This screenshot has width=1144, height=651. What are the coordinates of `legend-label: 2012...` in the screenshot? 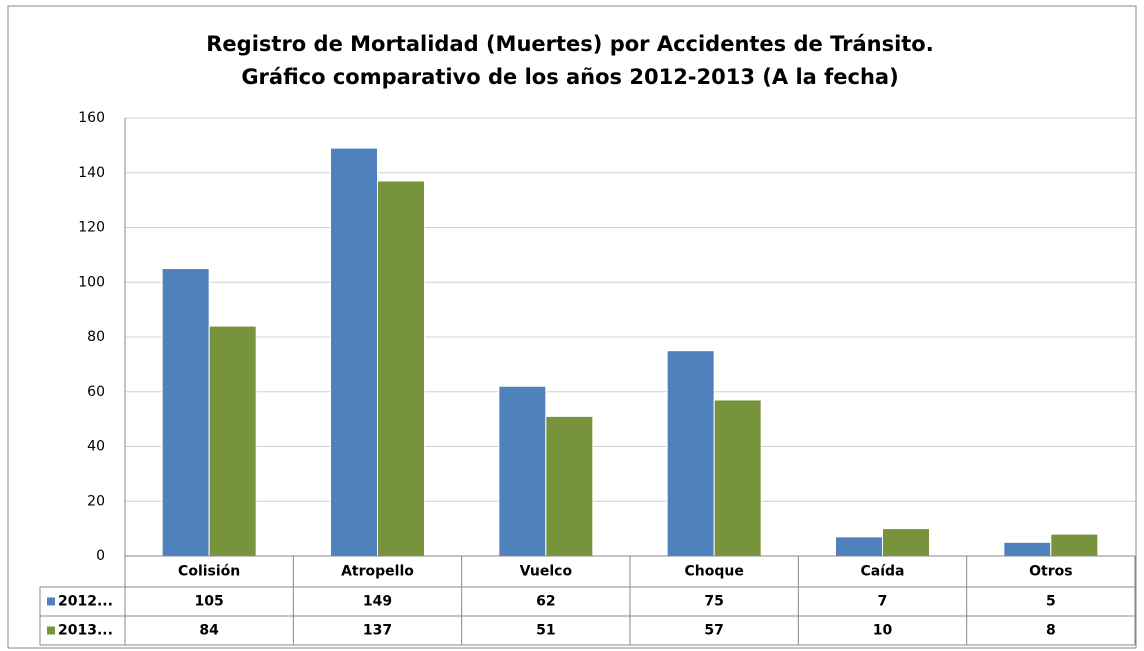 It's located at (85, 602).